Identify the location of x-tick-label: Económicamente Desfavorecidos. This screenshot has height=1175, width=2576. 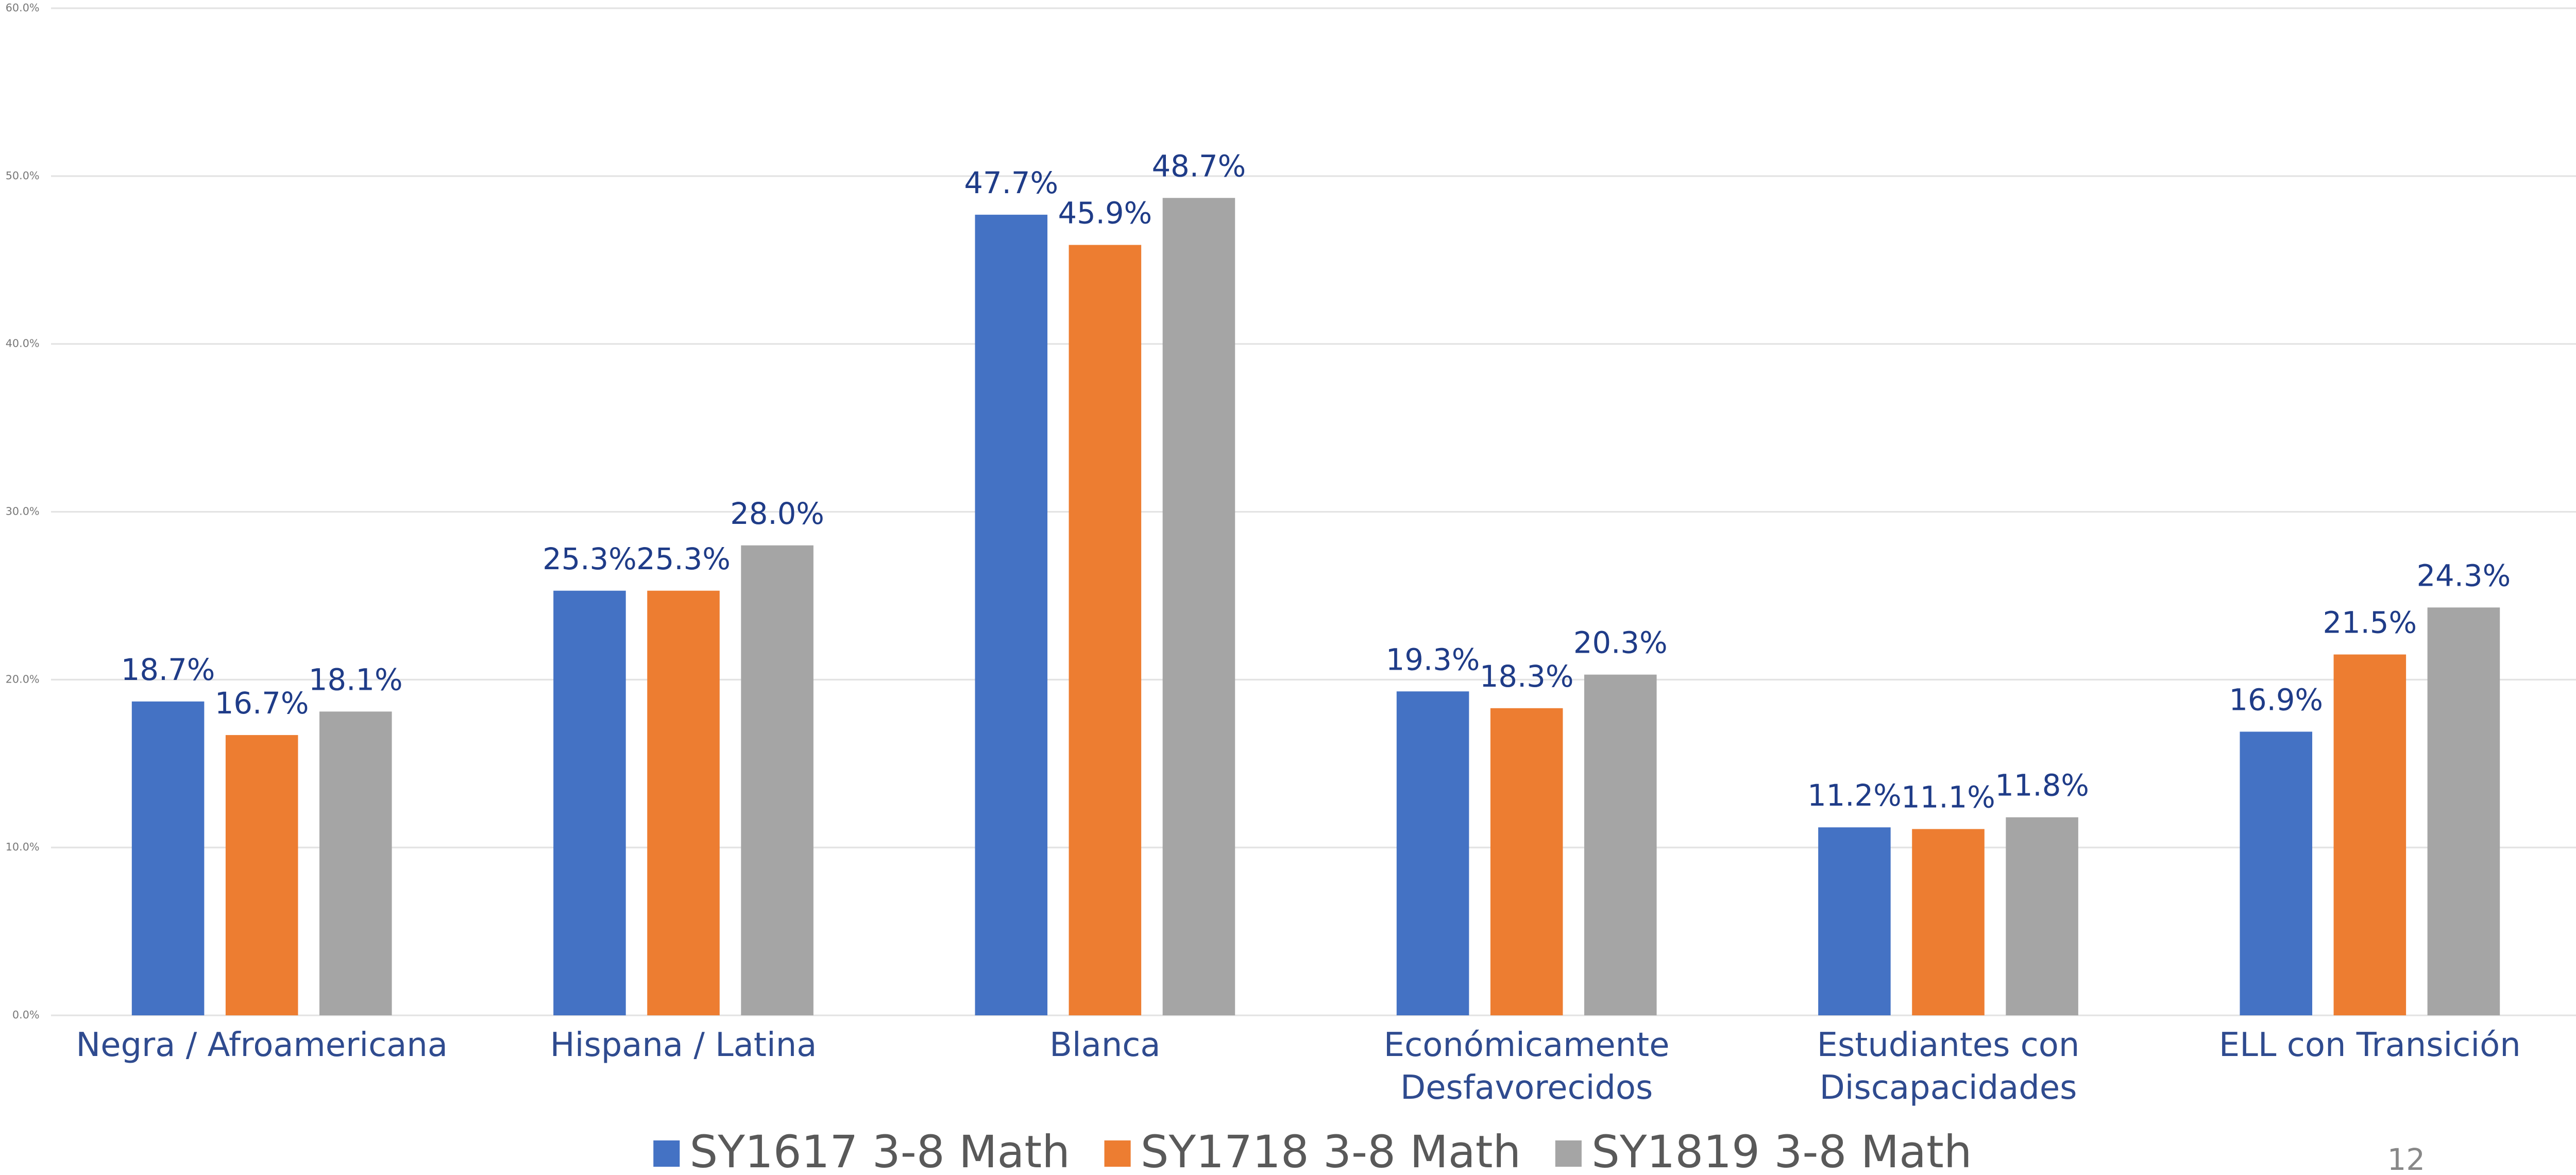
(1527, 1066).